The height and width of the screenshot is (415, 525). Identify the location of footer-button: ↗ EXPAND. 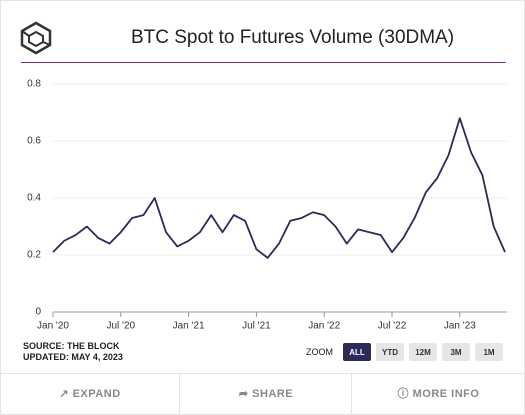
(90, 393).